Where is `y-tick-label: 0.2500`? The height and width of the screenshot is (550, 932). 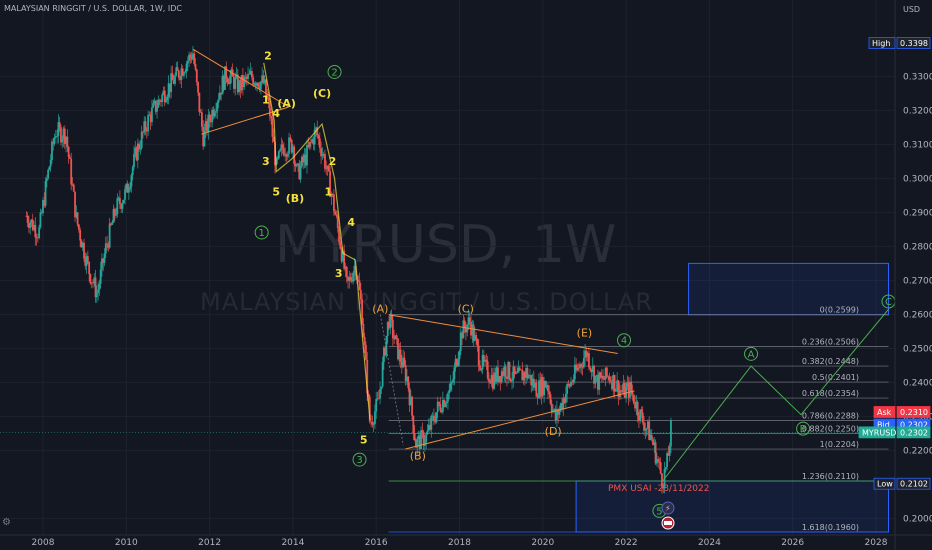
y-tick-label: 0.2500 is located at coordinates (917, 349).